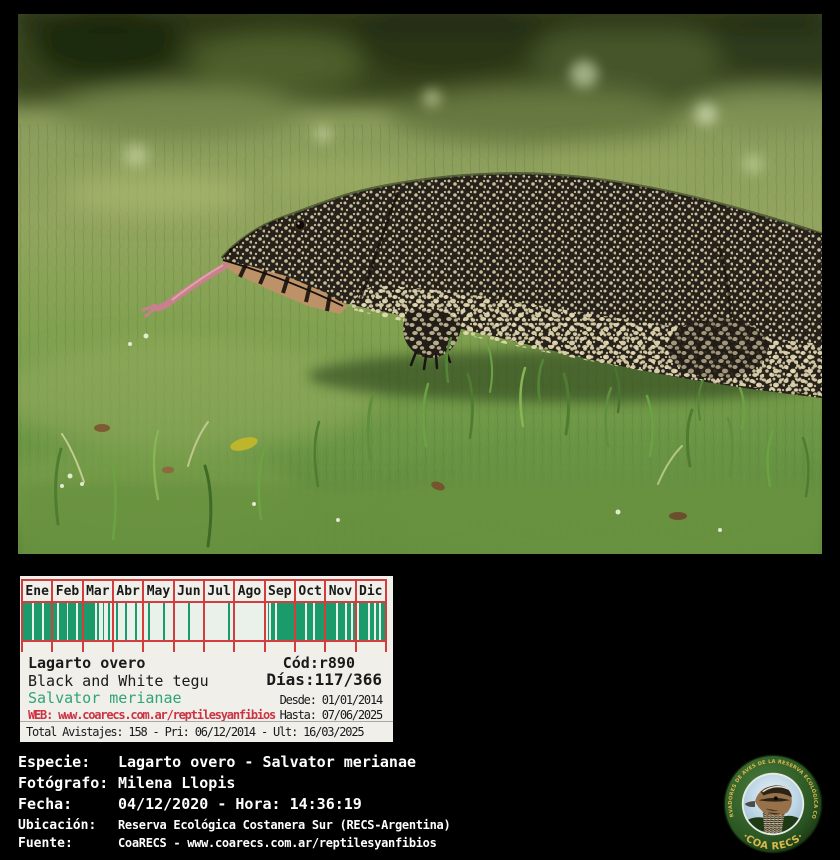 Image resolution: width=840 pixels, height=860 pixels. What do you see at coordinates (250, 591) in the screenshot?
I see `month-label: Ago` at bounding box center [250, 591].